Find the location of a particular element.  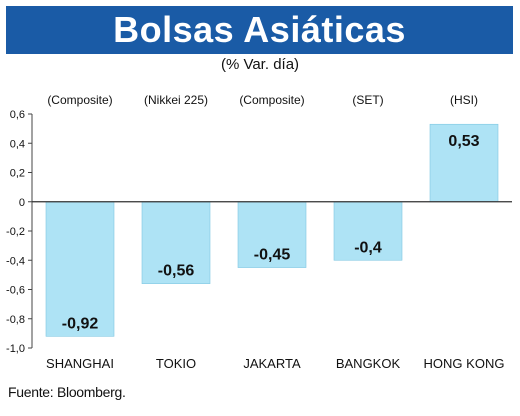

x-tick-label: HONG KONG is located at coordinates (464, 363).